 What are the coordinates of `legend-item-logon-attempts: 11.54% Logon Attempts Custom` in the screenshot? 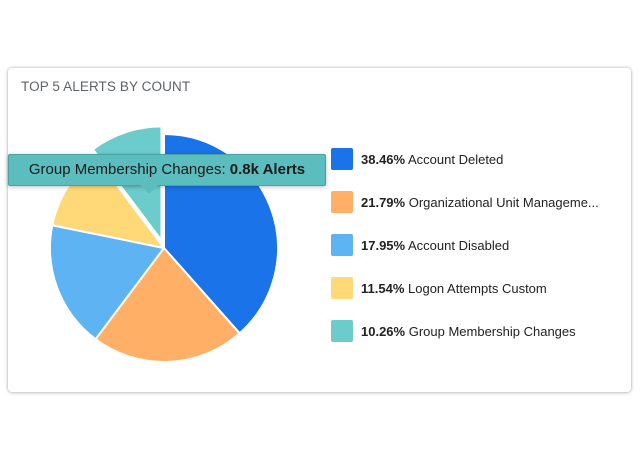 It's located at (465, 288).